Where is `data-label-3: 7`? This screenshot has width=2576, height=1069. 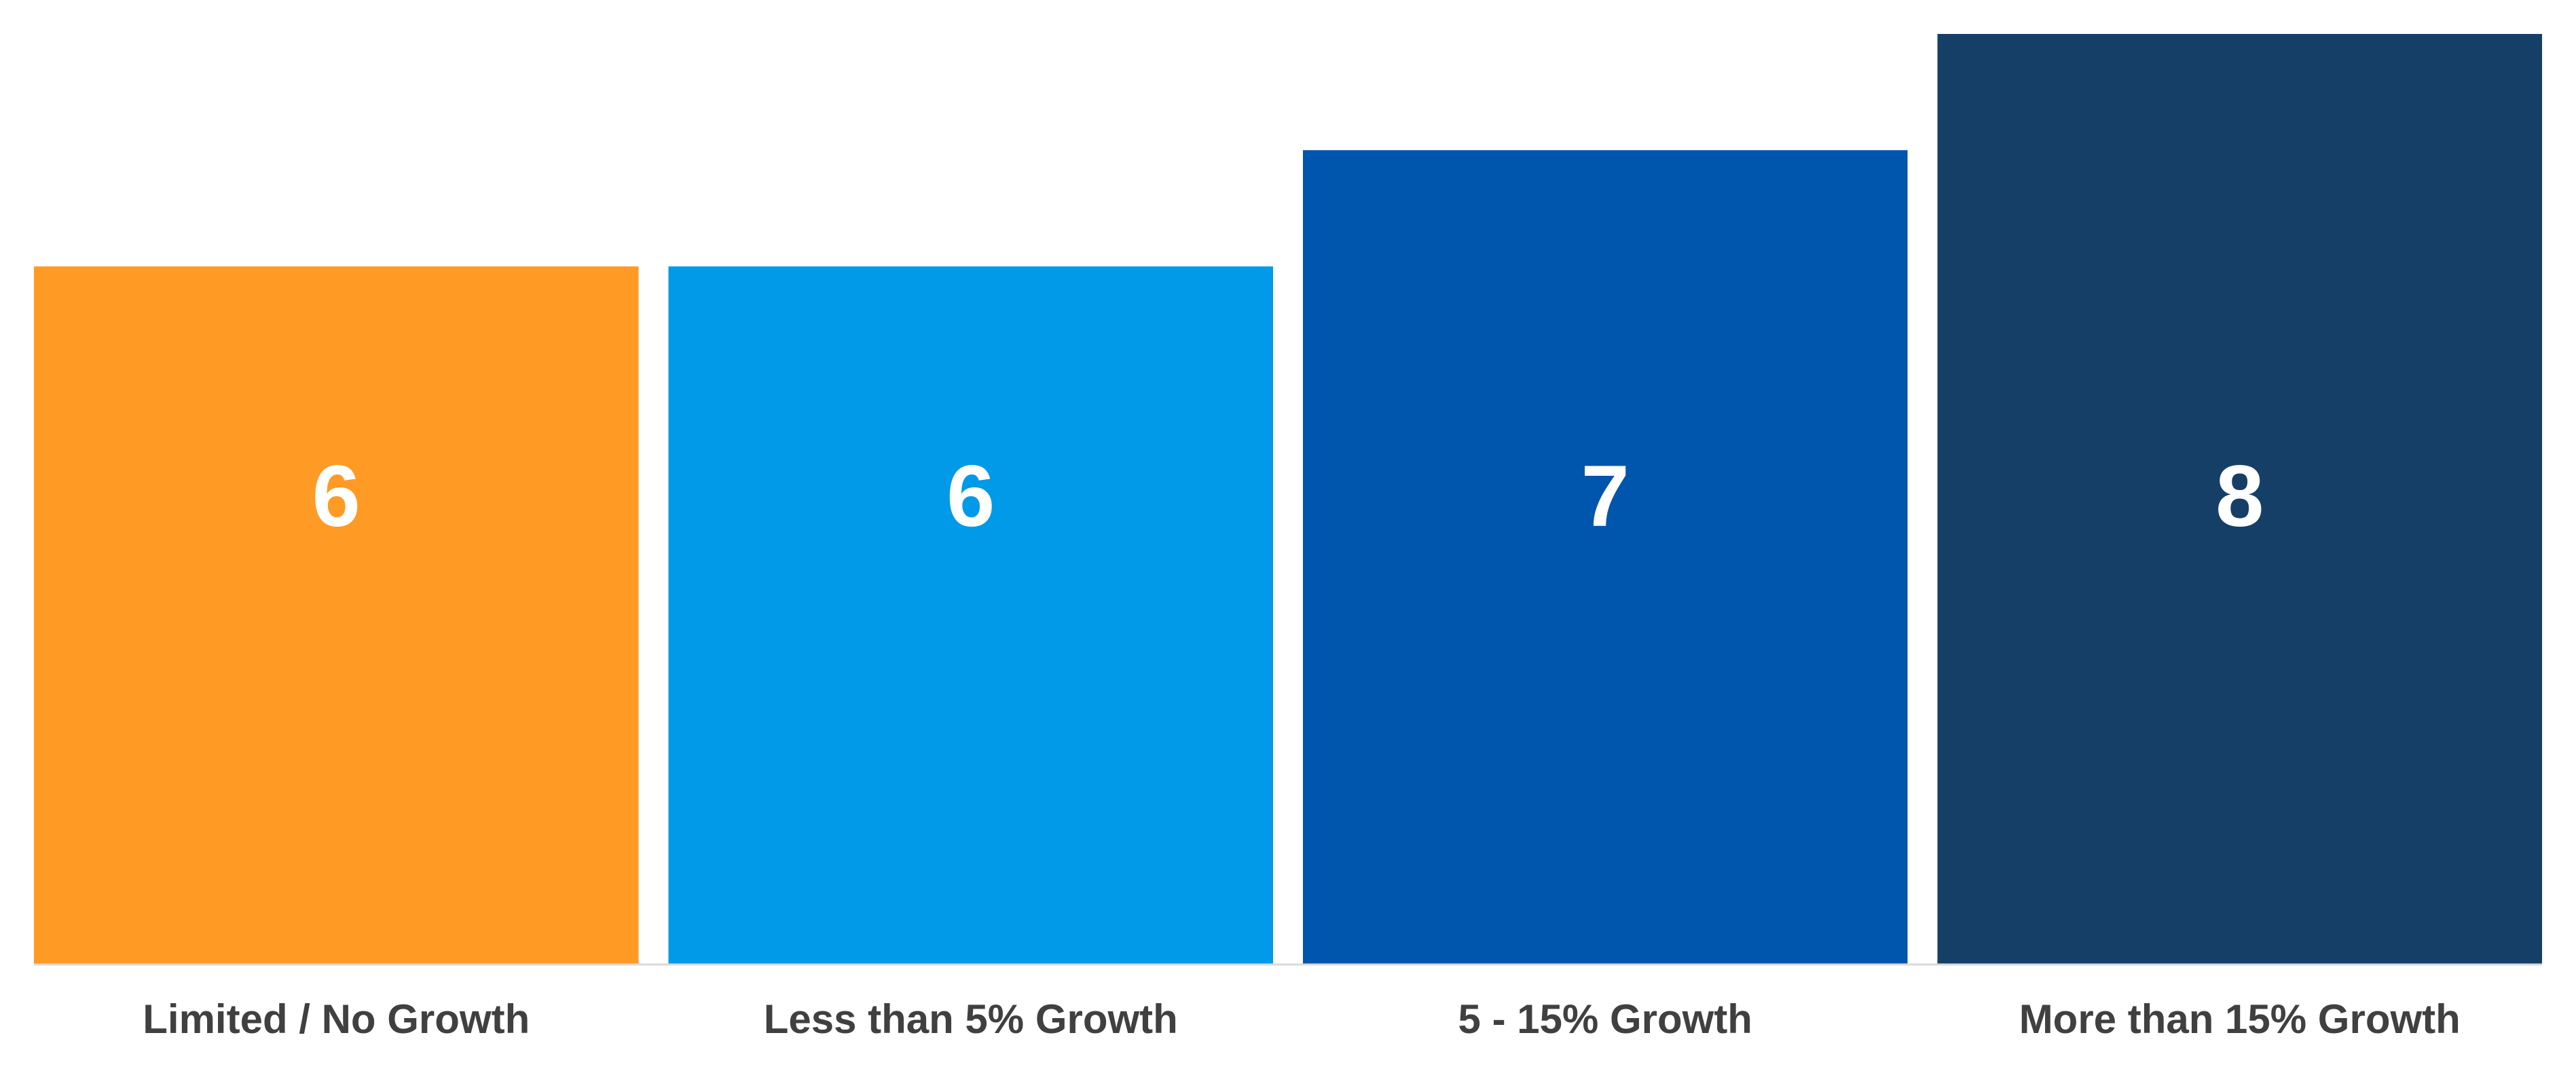
data-label-3: 7 is located at coordinates (1605, 496).